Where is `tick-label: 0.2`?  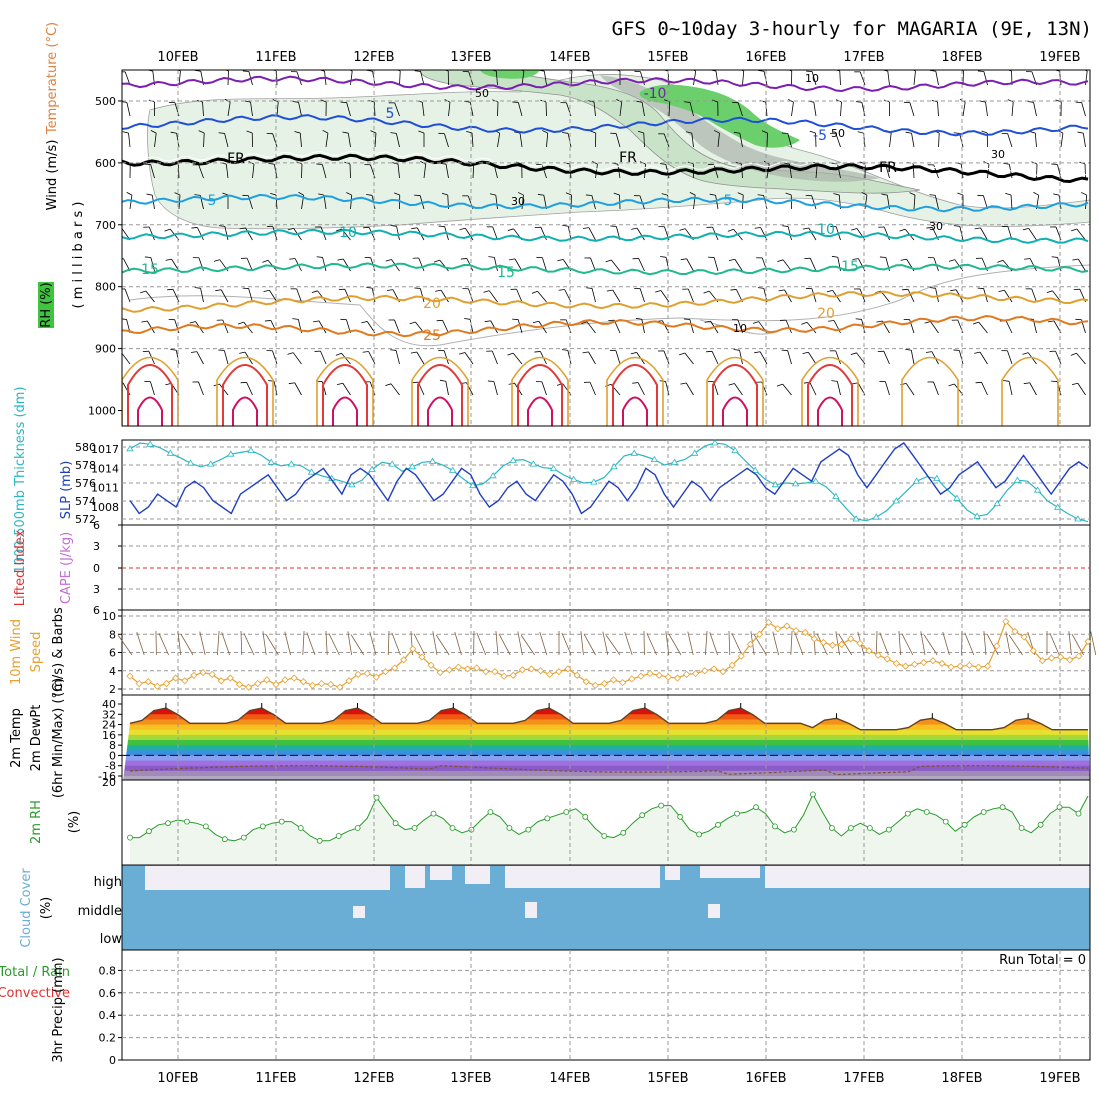 tick-label: 0.2 is located at coordinates (108, 1038).